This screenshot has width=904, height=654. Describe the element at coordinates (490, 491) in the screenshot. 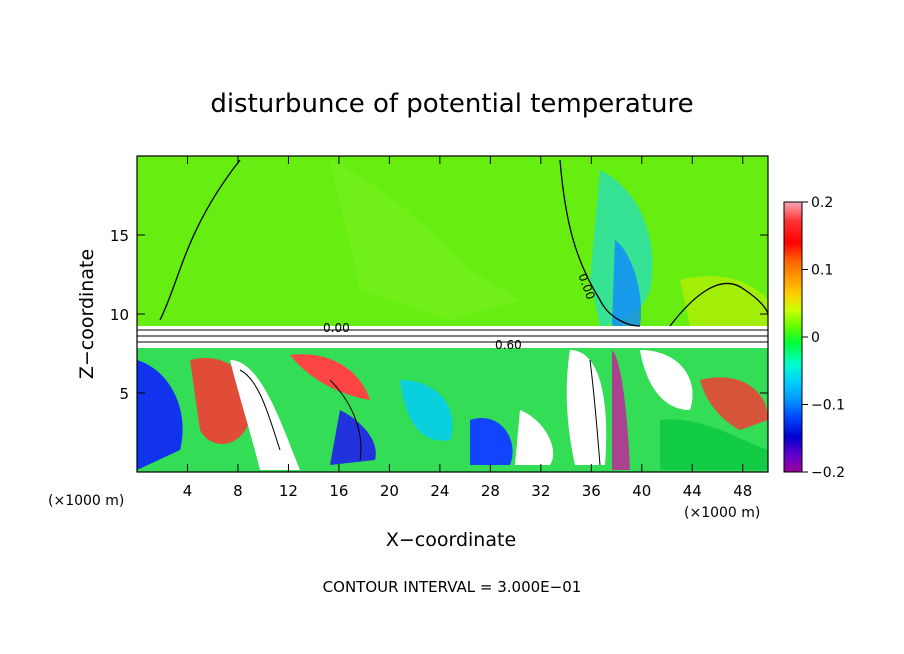

I see `x-tick-label: 28` at that location.